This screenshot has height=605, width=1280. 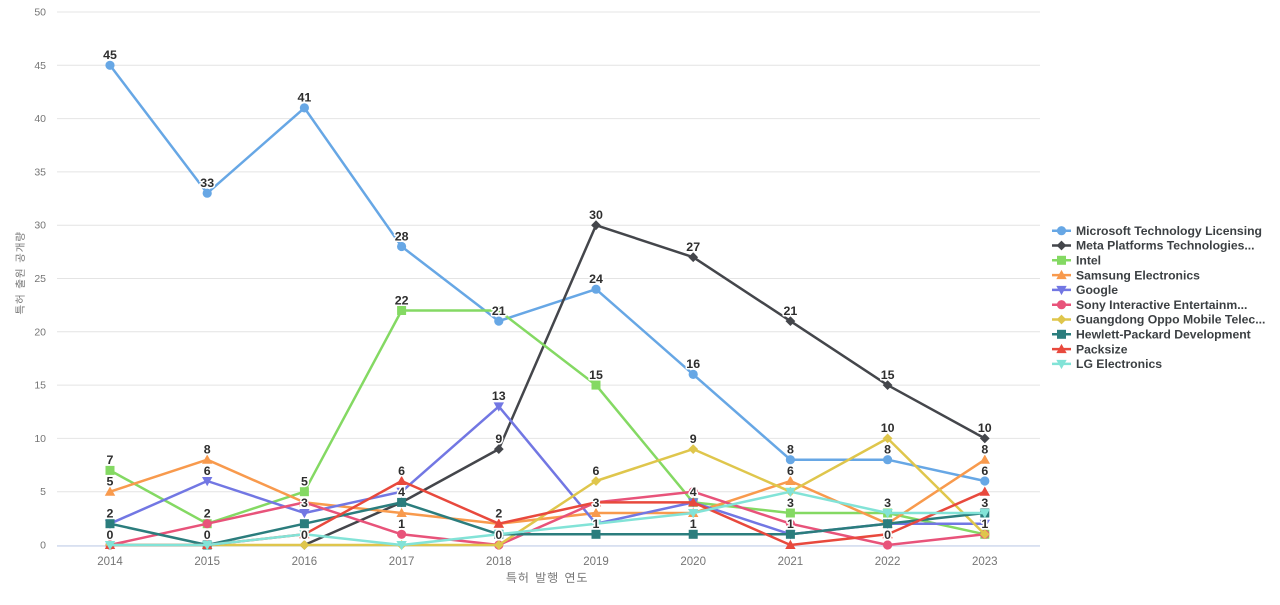 I want to click on svg-text: Google, so click(x=1097, y=290).